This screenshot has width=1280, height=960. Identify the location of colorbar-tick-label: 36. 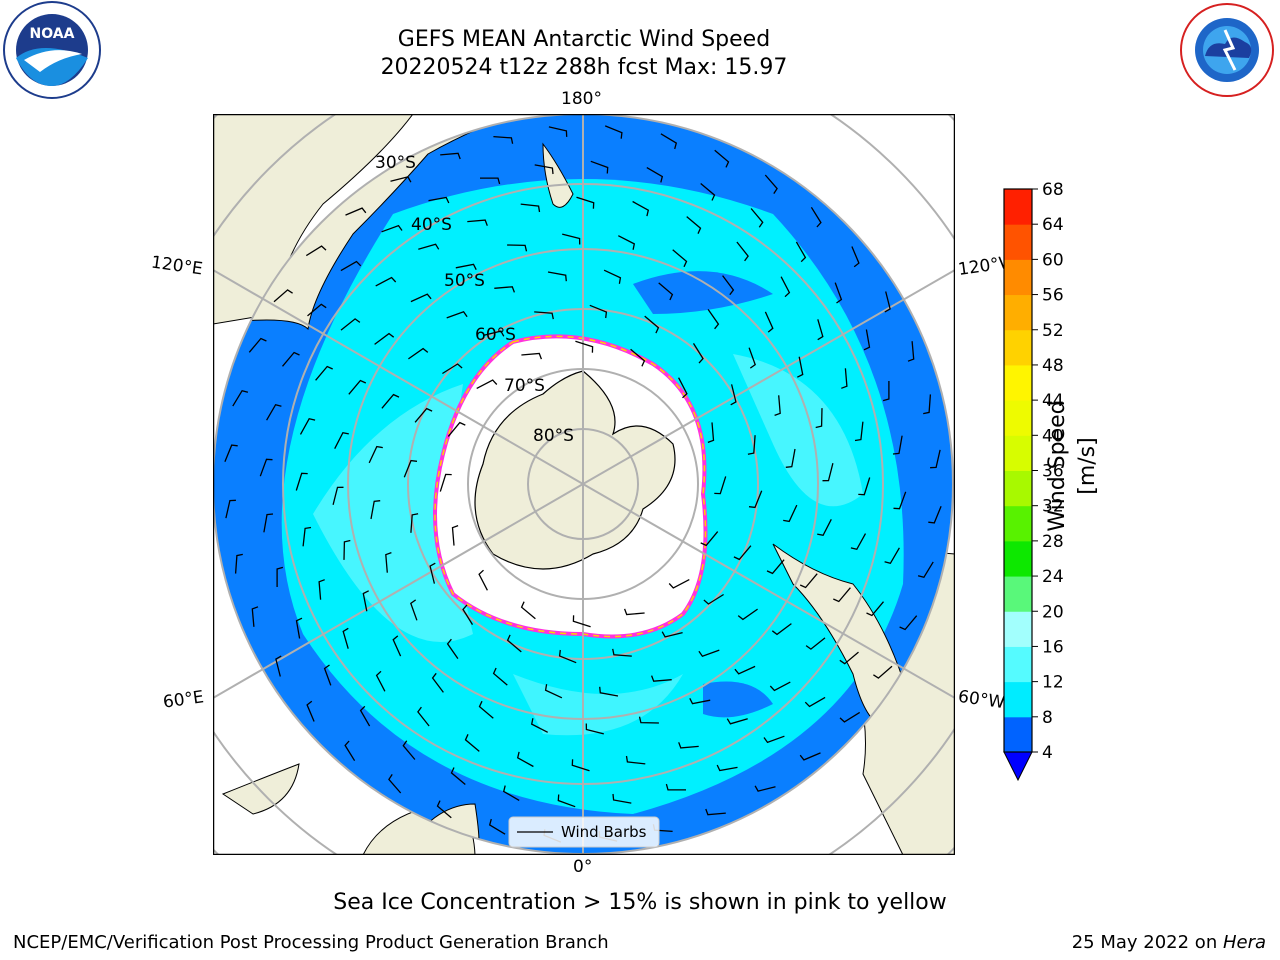
(1053, 472).